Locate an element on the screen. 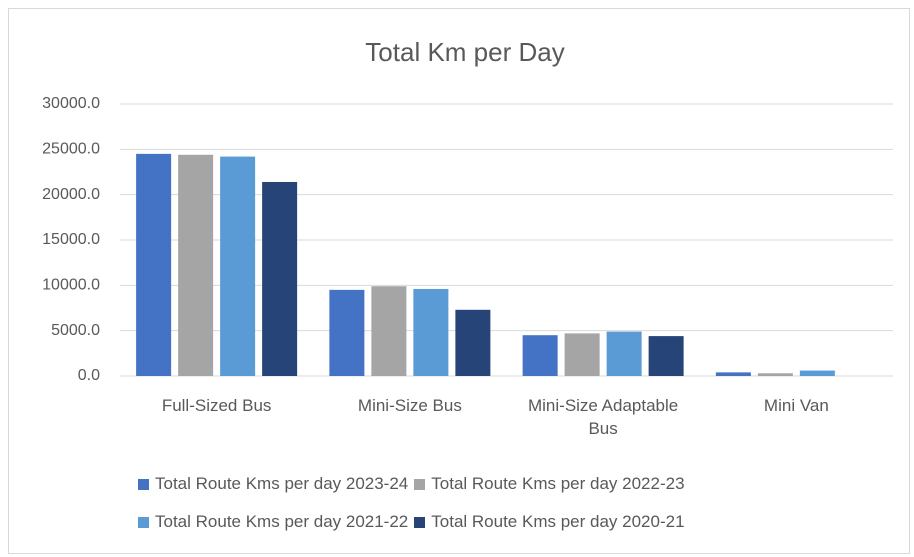 This screenshot has height=557, width=914. y-tick-label: 0.0 is located at coordinates (89, 375).